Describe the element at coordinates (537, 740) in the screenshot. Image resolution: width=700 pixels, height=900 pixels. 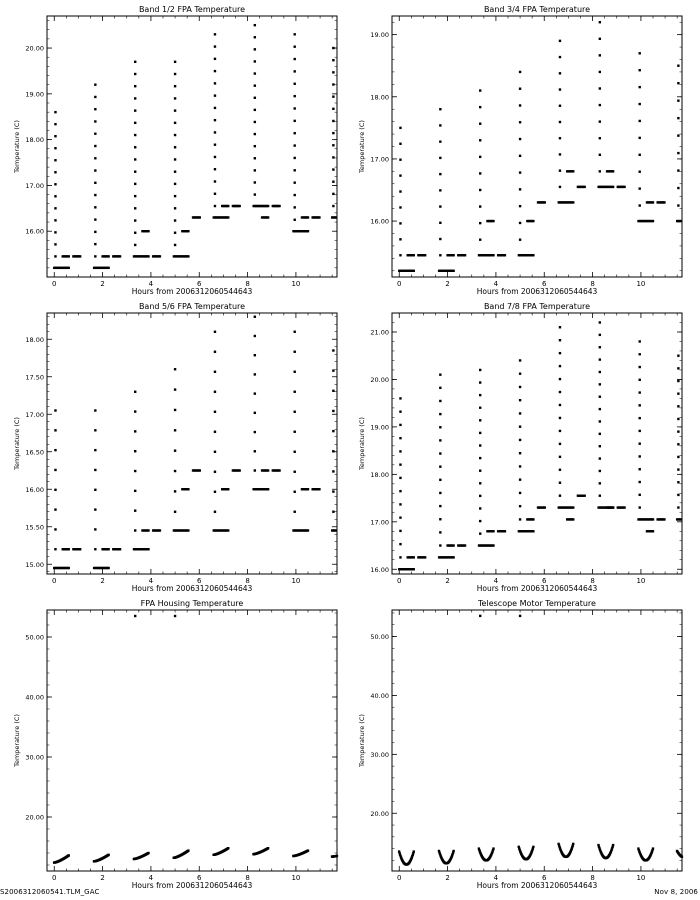
I see `plot-frame` at that location.